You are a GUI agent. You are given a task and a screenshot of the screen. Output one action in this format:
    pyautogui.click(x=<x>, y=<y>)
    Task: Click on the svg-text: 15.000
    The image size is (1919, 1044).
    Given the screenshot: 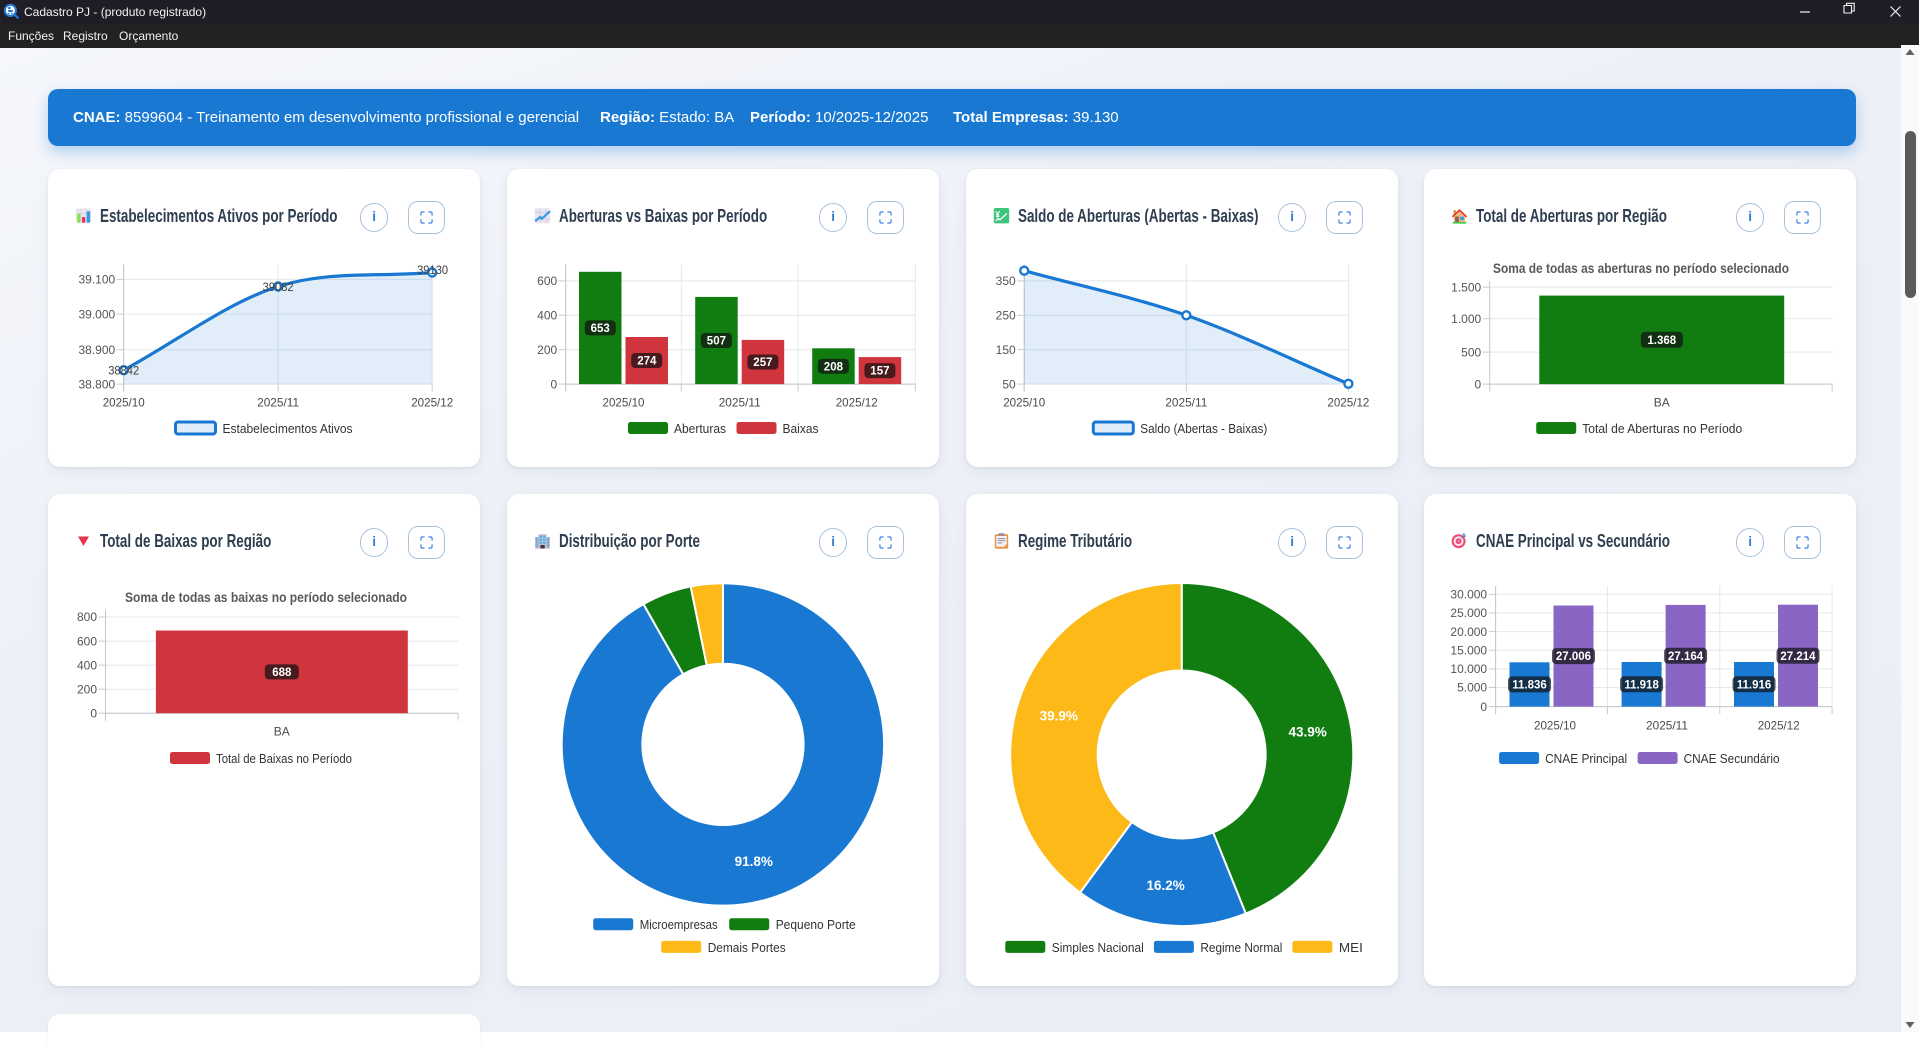 What is the action you would take?
    pyautogui.click(x=1468, y=650)
    